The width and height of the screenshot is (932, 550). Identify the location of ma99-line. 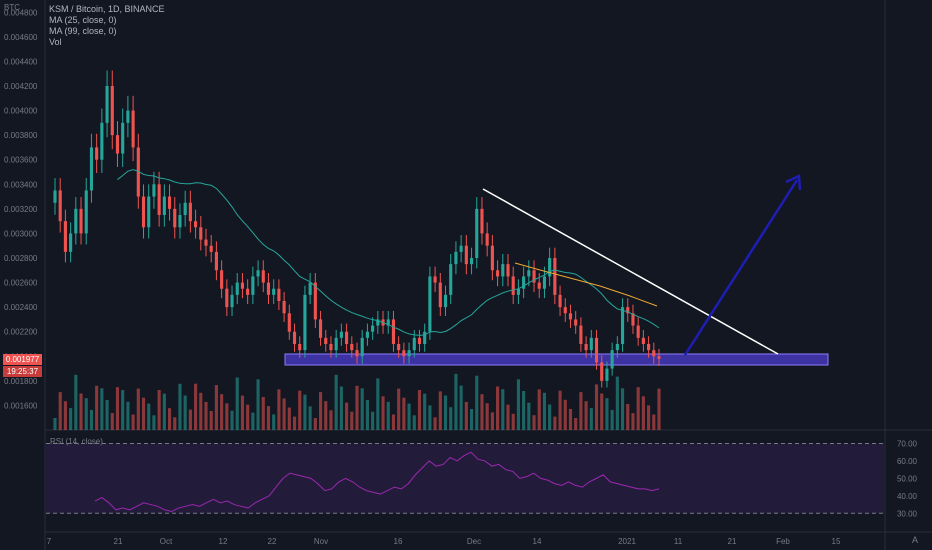
(586, 284).